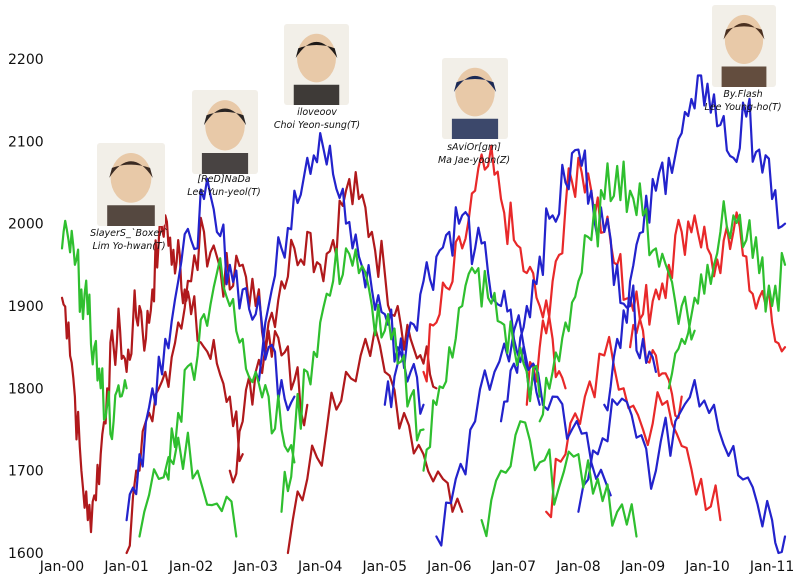 The image size is (800, 579). Describe the element at coordinates (474, 147) in the screenshot. I see `player-handle: sAviOr[gm]` at that location.